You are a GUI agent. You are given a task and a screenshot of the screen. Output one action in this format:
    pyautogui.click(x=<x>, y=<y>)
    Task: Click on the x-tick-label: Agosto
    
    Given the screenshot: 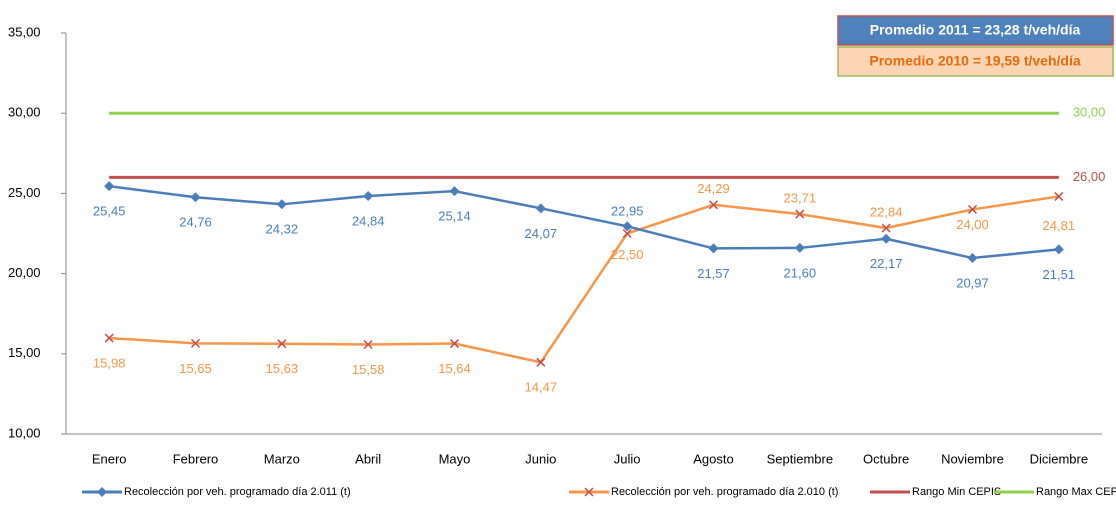 What is the action you would take?
    pyautogui.click(x=713, y=458)
    